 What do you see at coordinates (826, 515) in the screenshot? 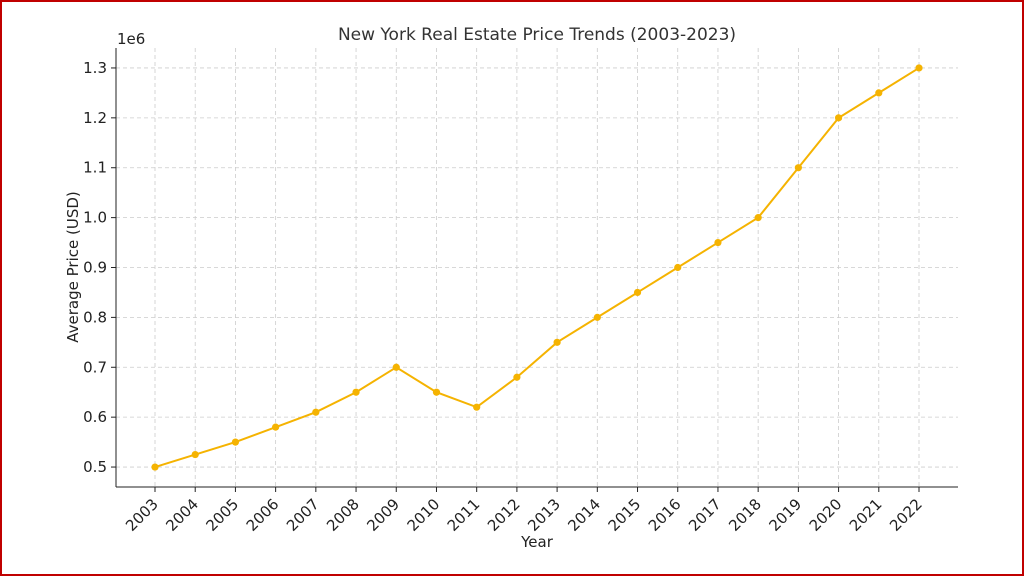
I see `x-tick-label: 2020` at bounding box center [826, 515].